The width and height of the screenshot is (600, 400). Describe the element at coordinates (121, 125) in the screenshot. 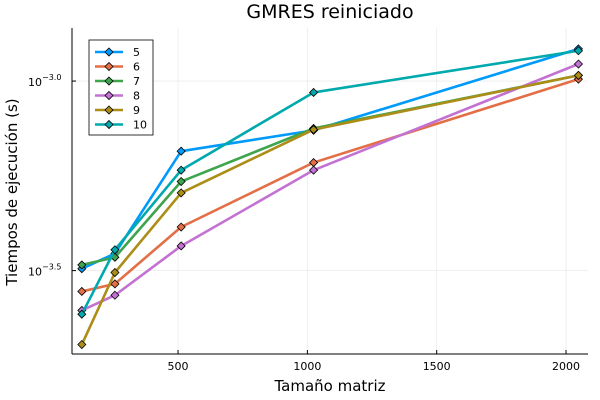

I see `legend-item: 10` at that location.